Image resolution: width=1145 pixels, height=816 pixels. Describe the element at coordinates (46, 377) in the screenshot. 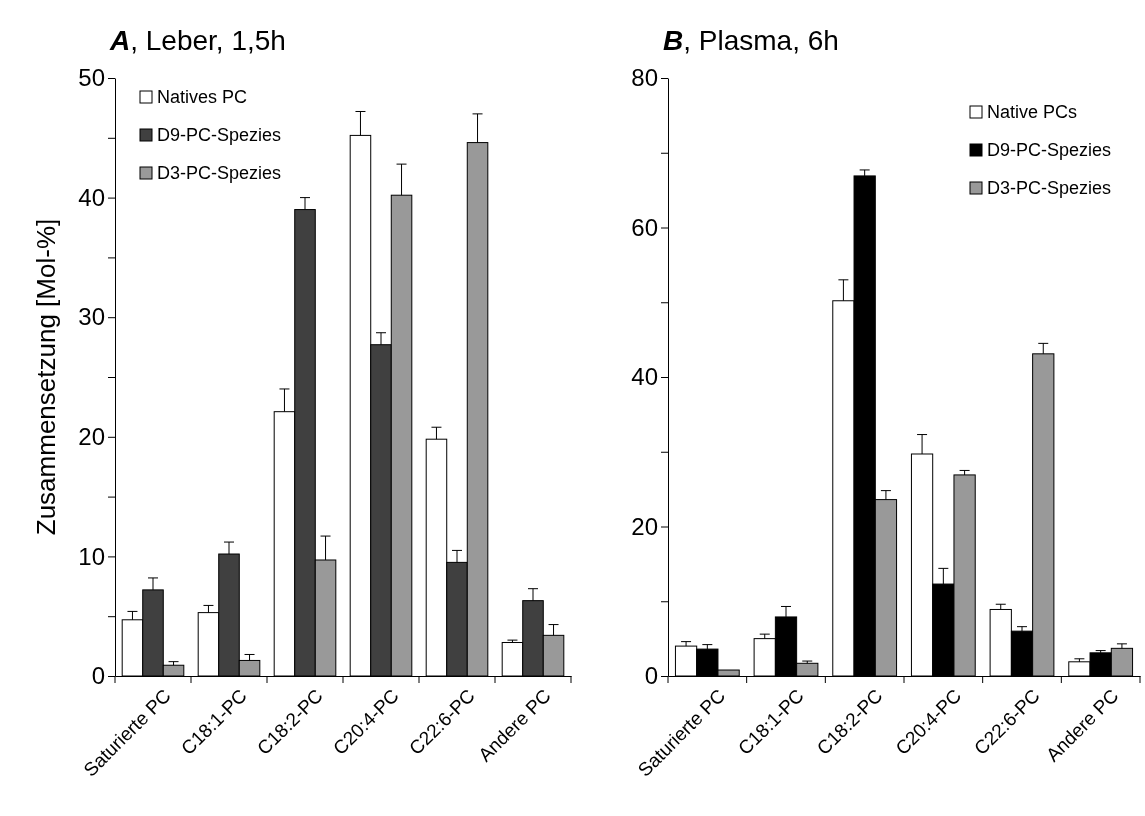

I see `y-axis-title: Zusammensetzung [Mol-%]` at that location.